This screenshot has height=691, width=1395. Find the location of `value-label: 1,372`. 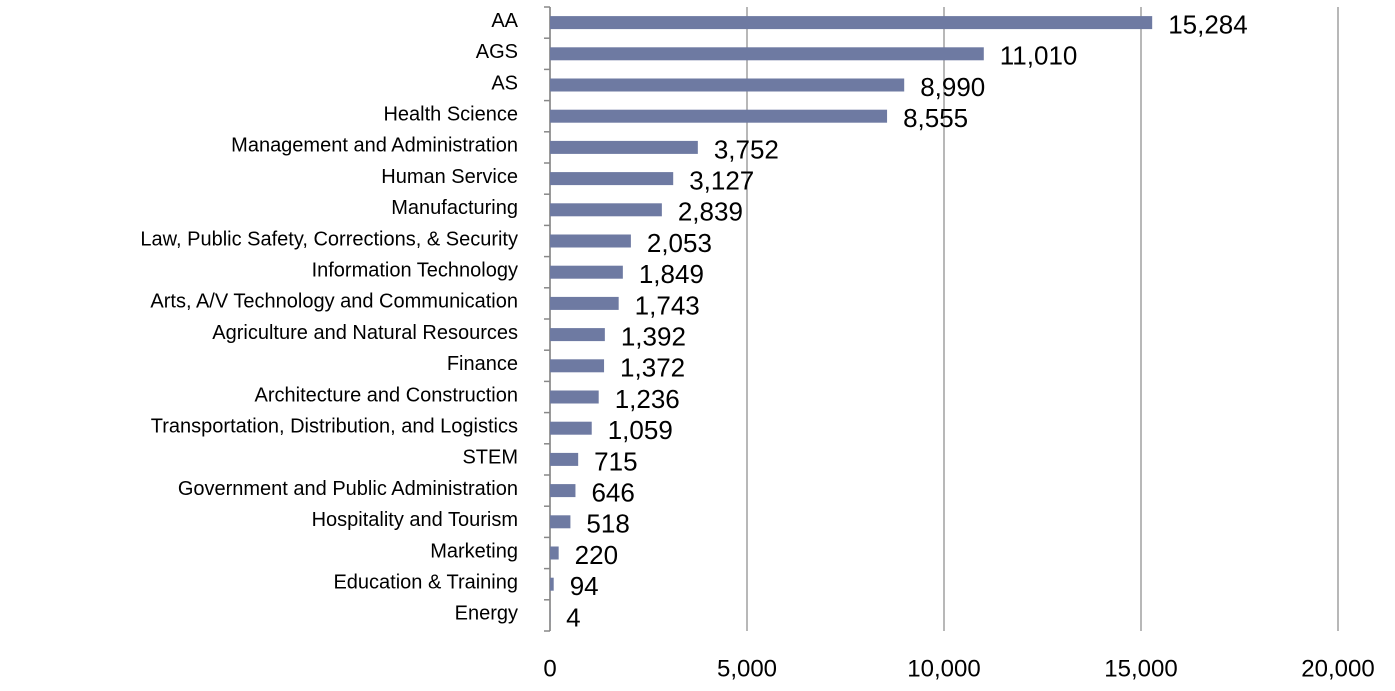

value-label: 1,372 is located at coordinates (652, 368).